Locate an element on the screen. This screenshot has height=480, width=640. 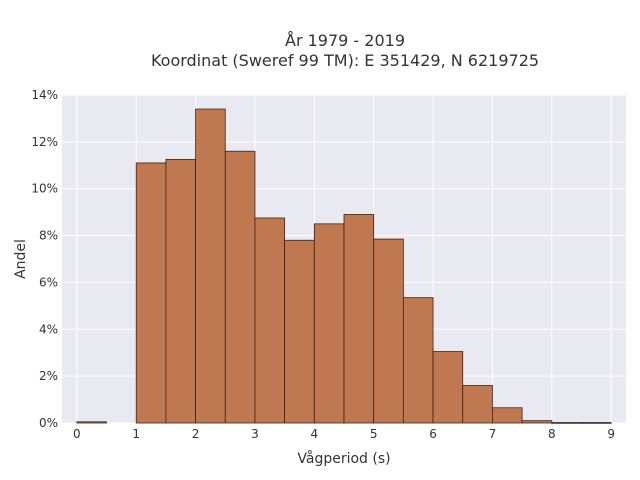
y-tick-label: 14% is located at coordinates (44, 95).